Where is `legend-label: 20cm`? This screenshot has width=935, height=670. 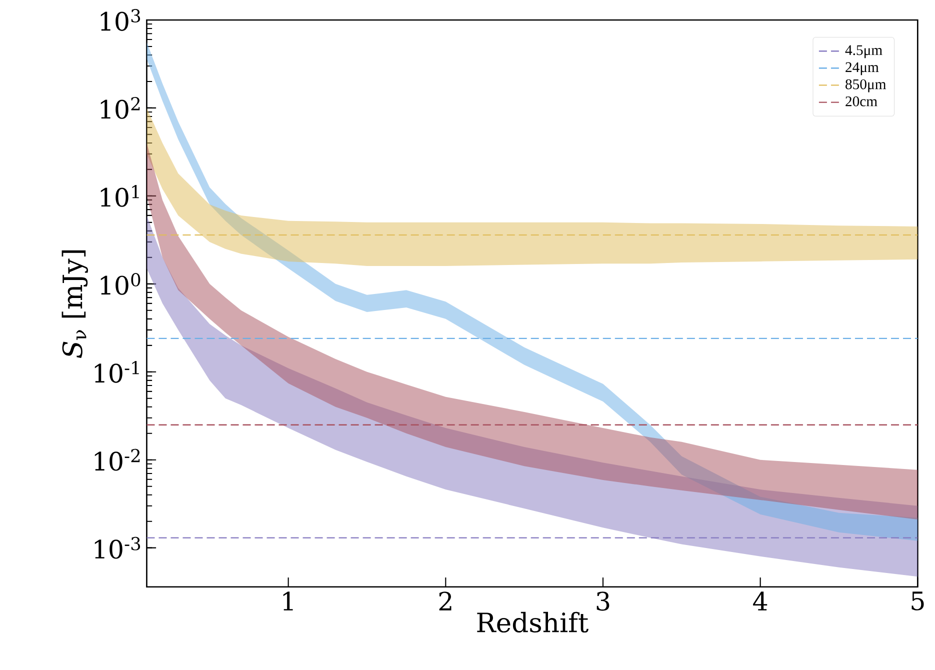
legend-label: 20cm is located at coordinates (862, 101).